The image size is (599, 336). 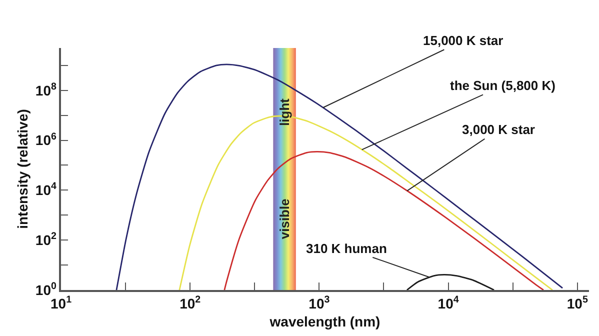 What do you see at coordinates (503, 85) in the screenshot?
I see `text: the Sun (5,800 K)` at bounding box center [503, 85].